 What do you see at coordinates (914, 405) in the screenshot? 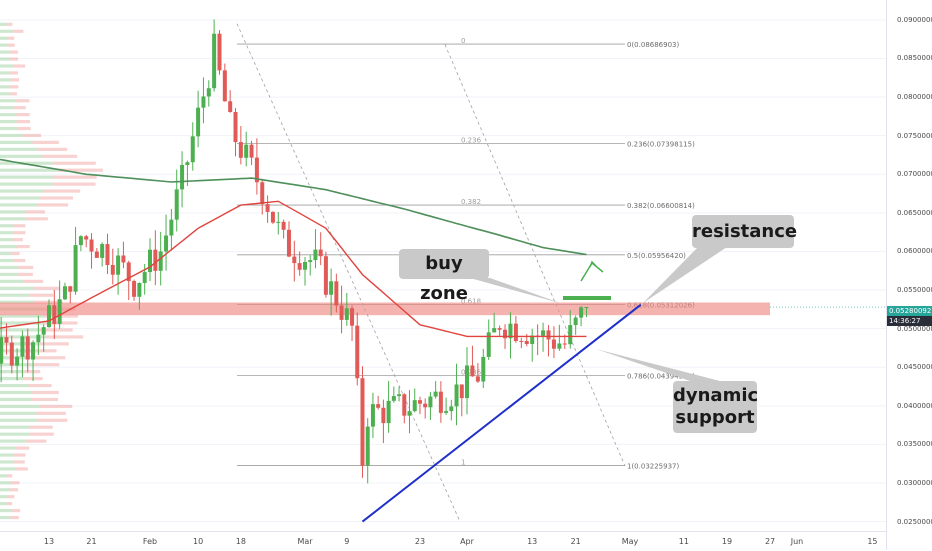
I see `price-tick-label: 0.04000000` at bounding box center [914, 405].